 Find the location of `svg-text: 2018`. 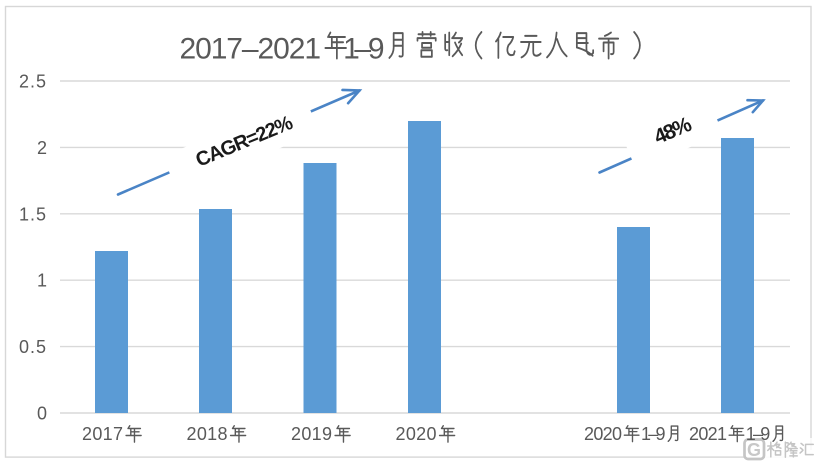

svg-text: 2018 is located at coordinates (207, 434).